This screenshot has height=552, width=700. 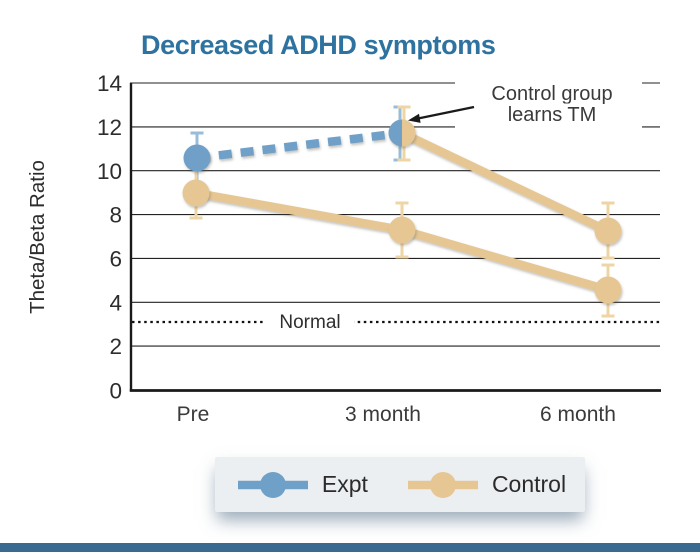 I want to click on y-tick-2: 2, so click(x=115, y=346).